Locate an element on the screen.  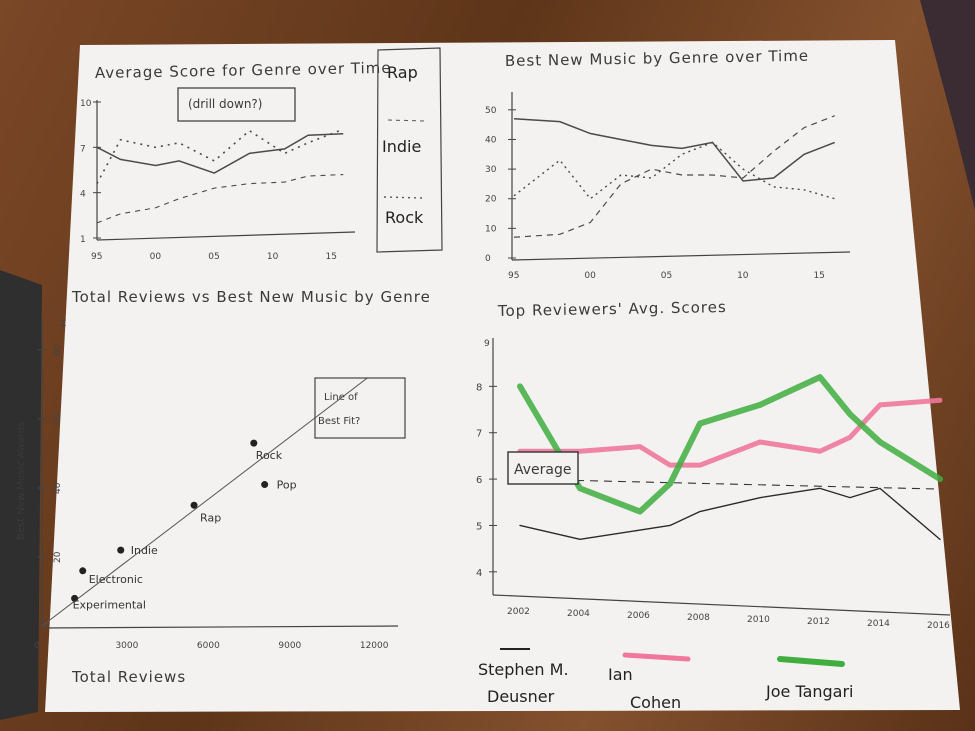
legend-indie-swatch is located at coordinates (406, 120).